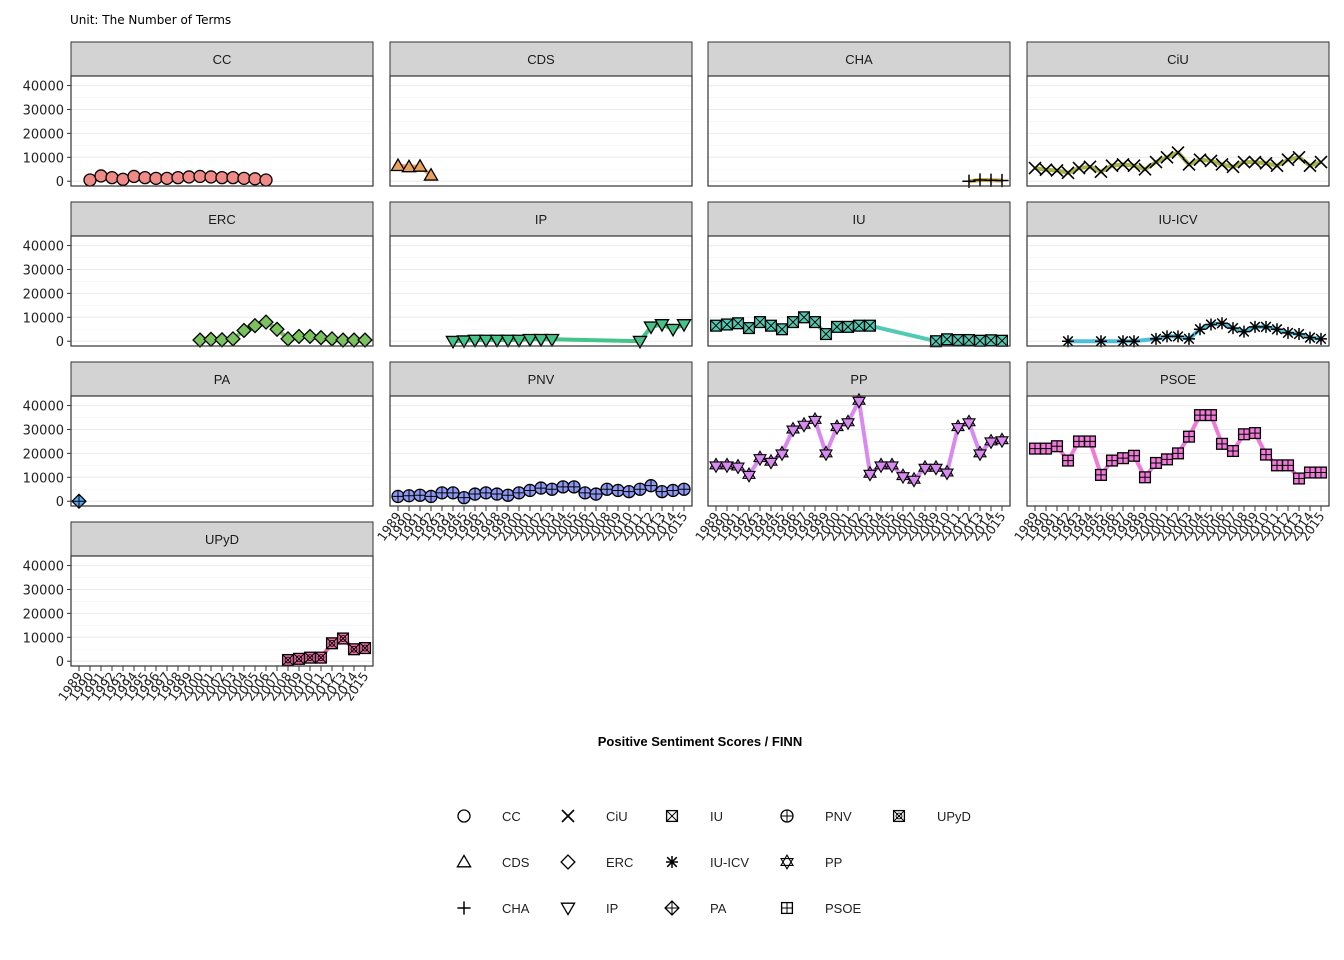 The image size is (1344, 960). Describe the element at coordinates (700, 741) in the screenshot. I see `x-axis-title: Positive Sentiment Scores / FINN` at that location.